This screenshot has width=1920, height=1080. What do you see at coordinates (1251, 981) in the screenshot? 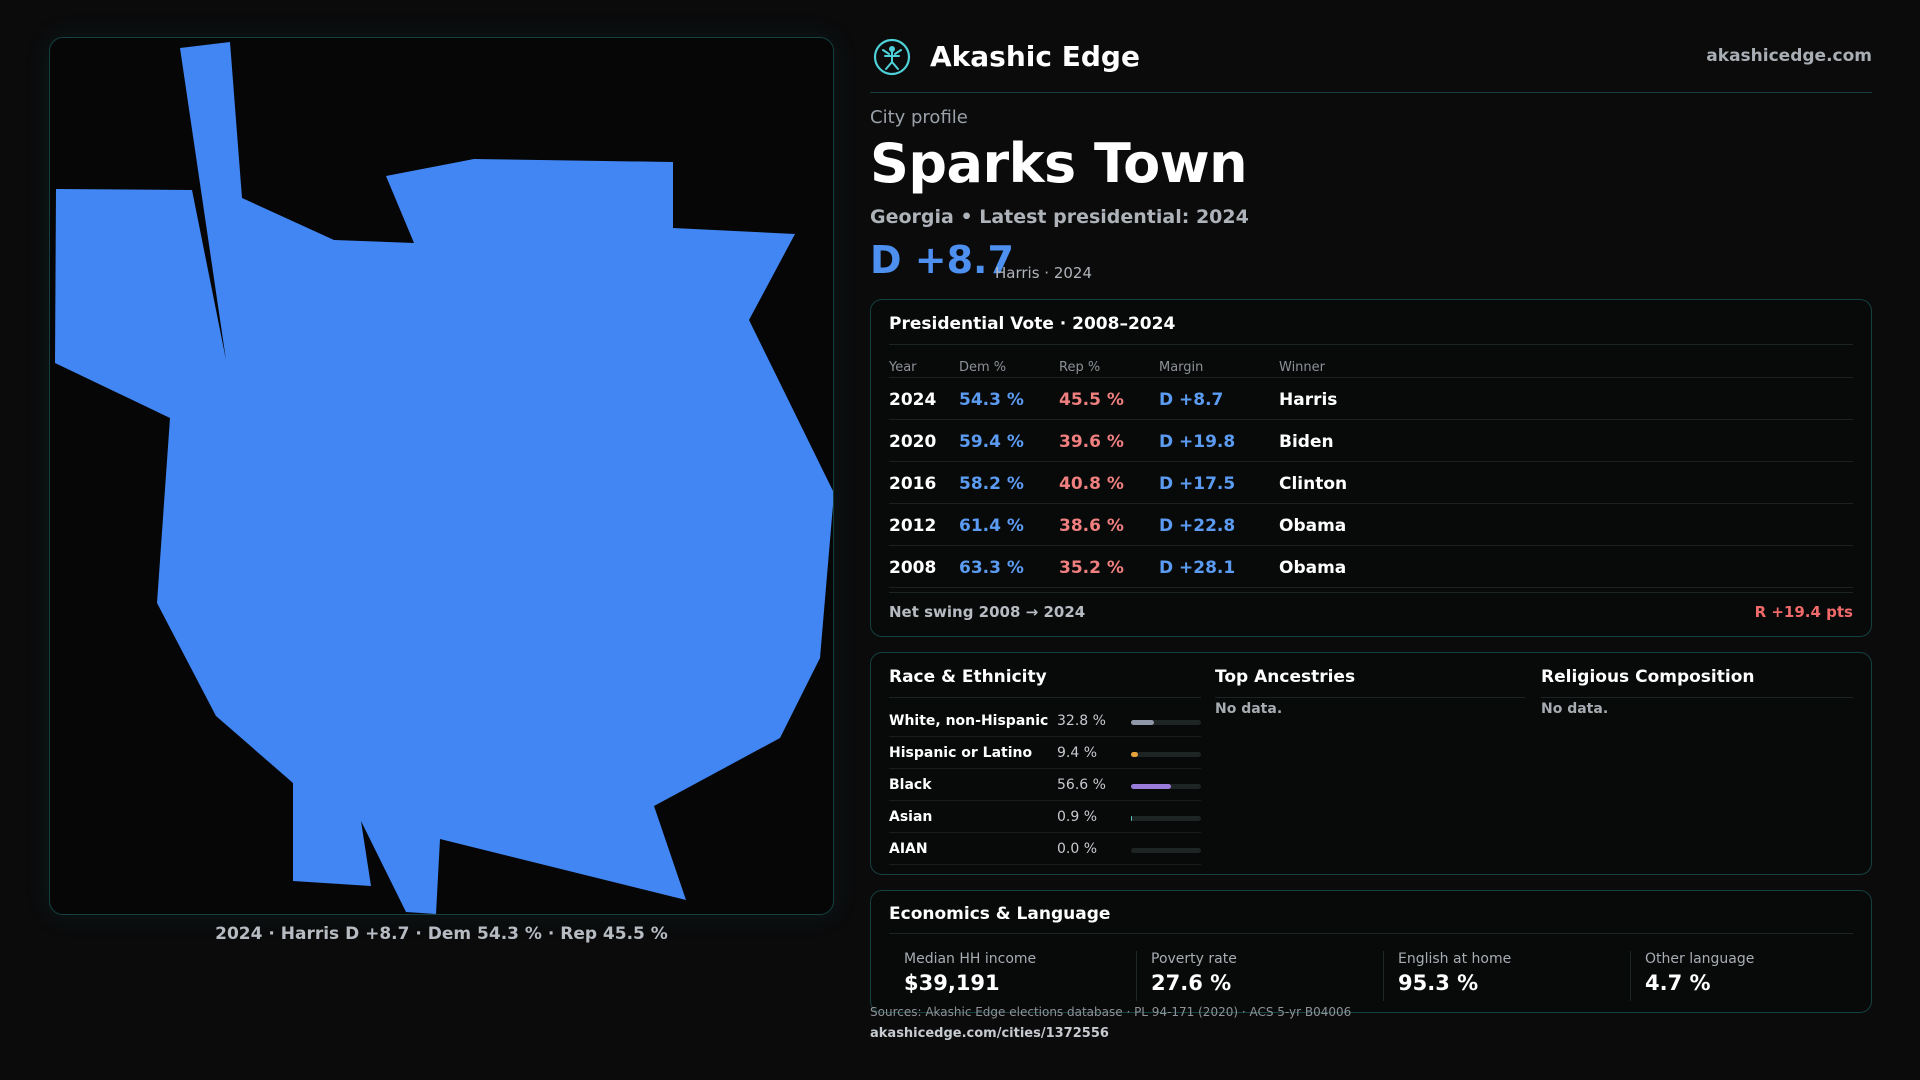
I see `stat-poverty-rate: Poverty rate 27.6 %` at bounding box center [1251, 981].